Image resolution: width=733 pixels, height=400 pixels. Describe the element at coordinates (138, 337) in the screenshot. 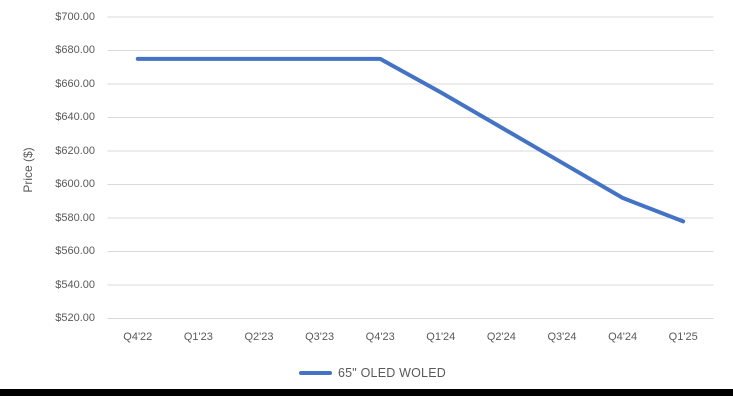

I see `x-tick-label: Q4'22` at that location.